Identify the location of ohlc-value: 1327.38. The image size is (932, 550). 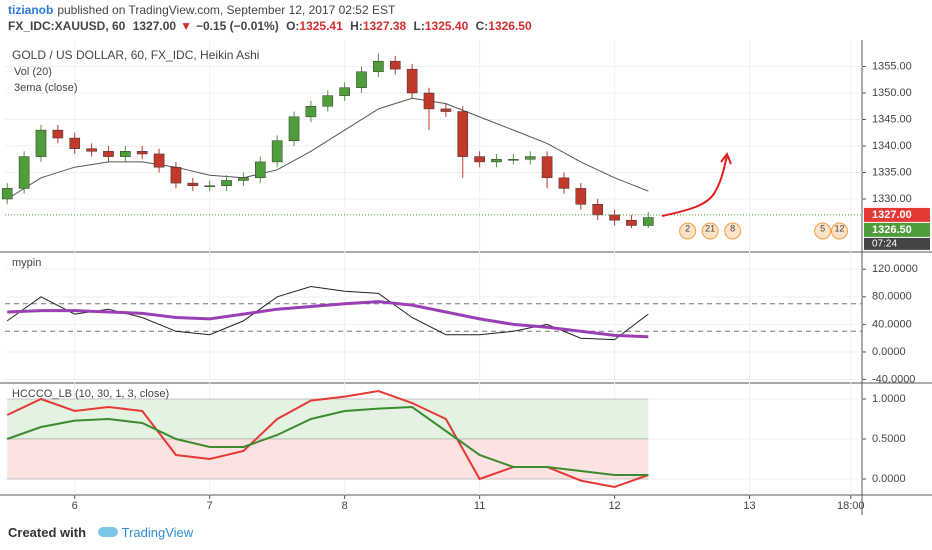
(384, 26).